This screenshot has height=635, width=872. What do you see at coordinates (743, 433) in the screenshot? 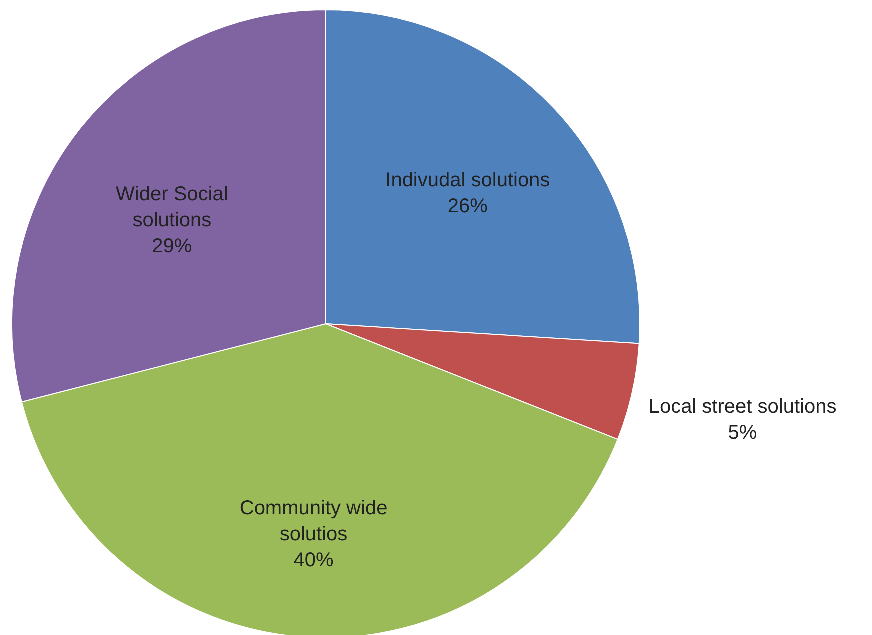
I see `data-label: 5%` at bounding box center [743, 433].